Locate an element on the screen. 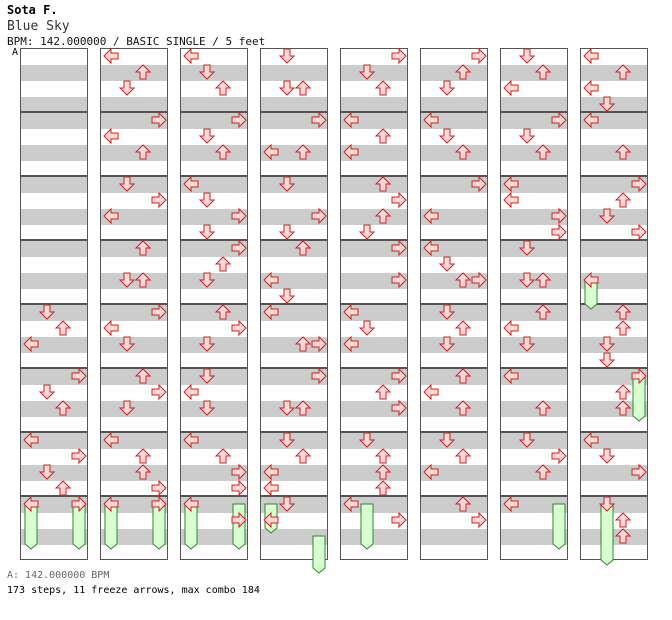 The width and height of the screenshot is (672, 620). freeze-arrow-body is located at coordinates (559, 526).